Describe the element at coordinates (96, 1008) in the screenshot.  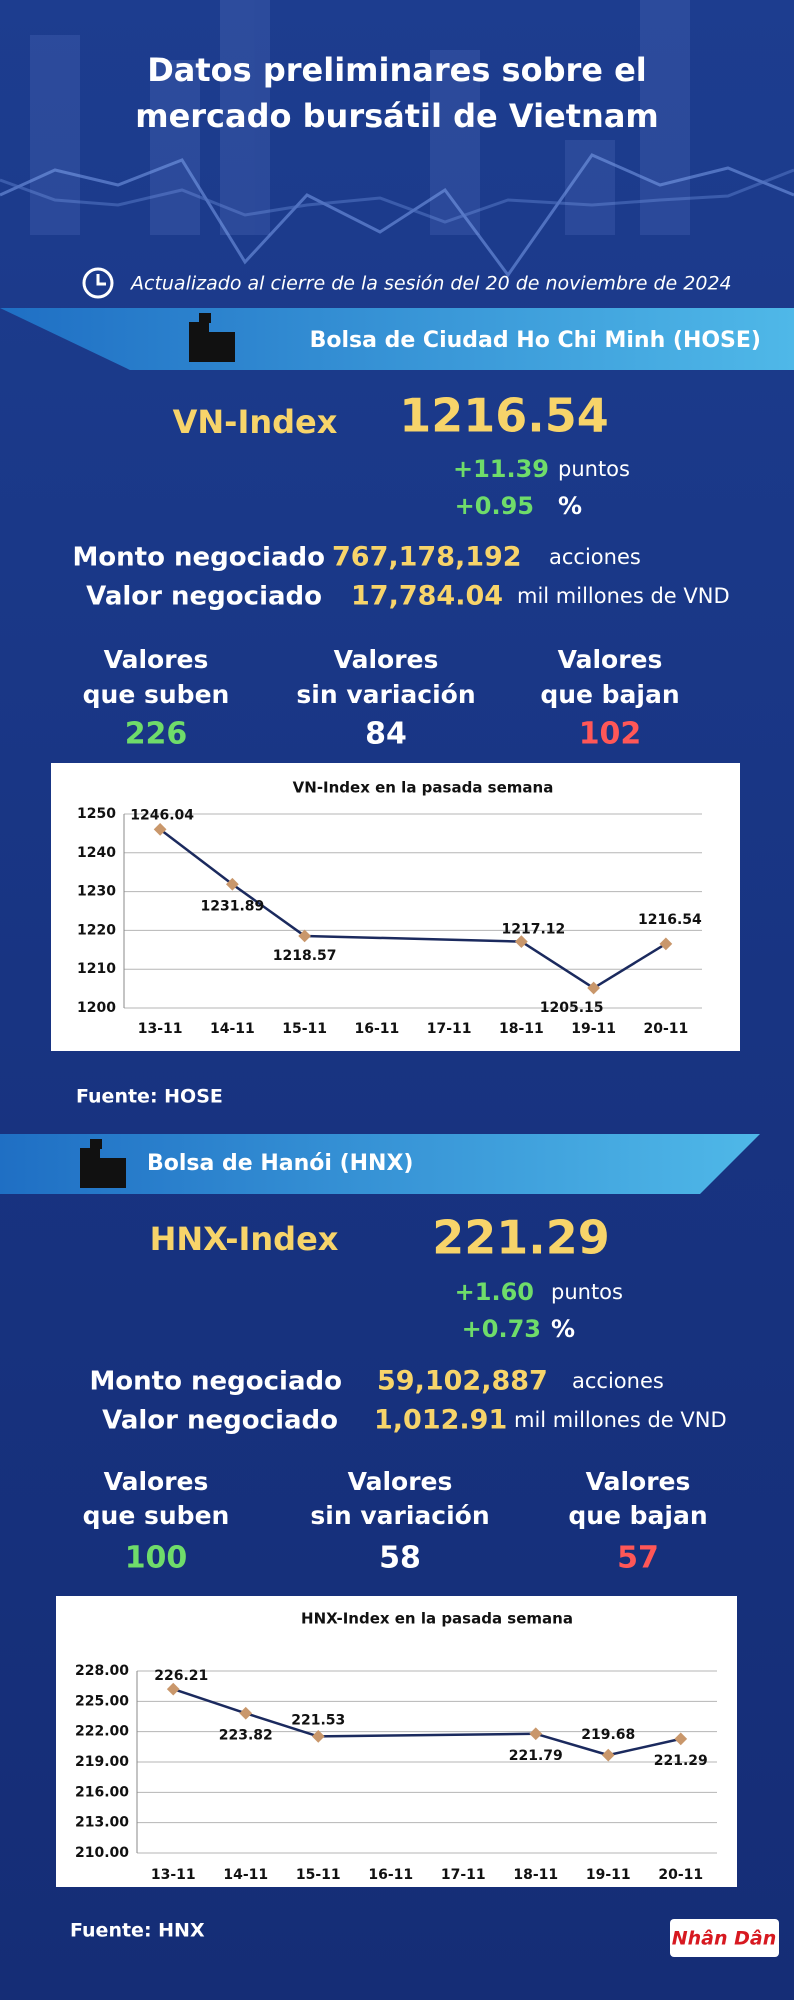
I see `y-tick-label: 1200` at that location.